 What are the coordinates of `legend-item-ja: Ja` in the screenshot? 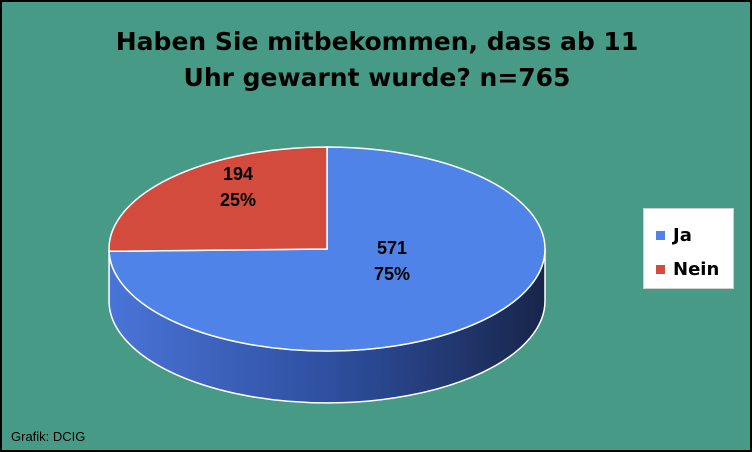 It's located at (674, 235).